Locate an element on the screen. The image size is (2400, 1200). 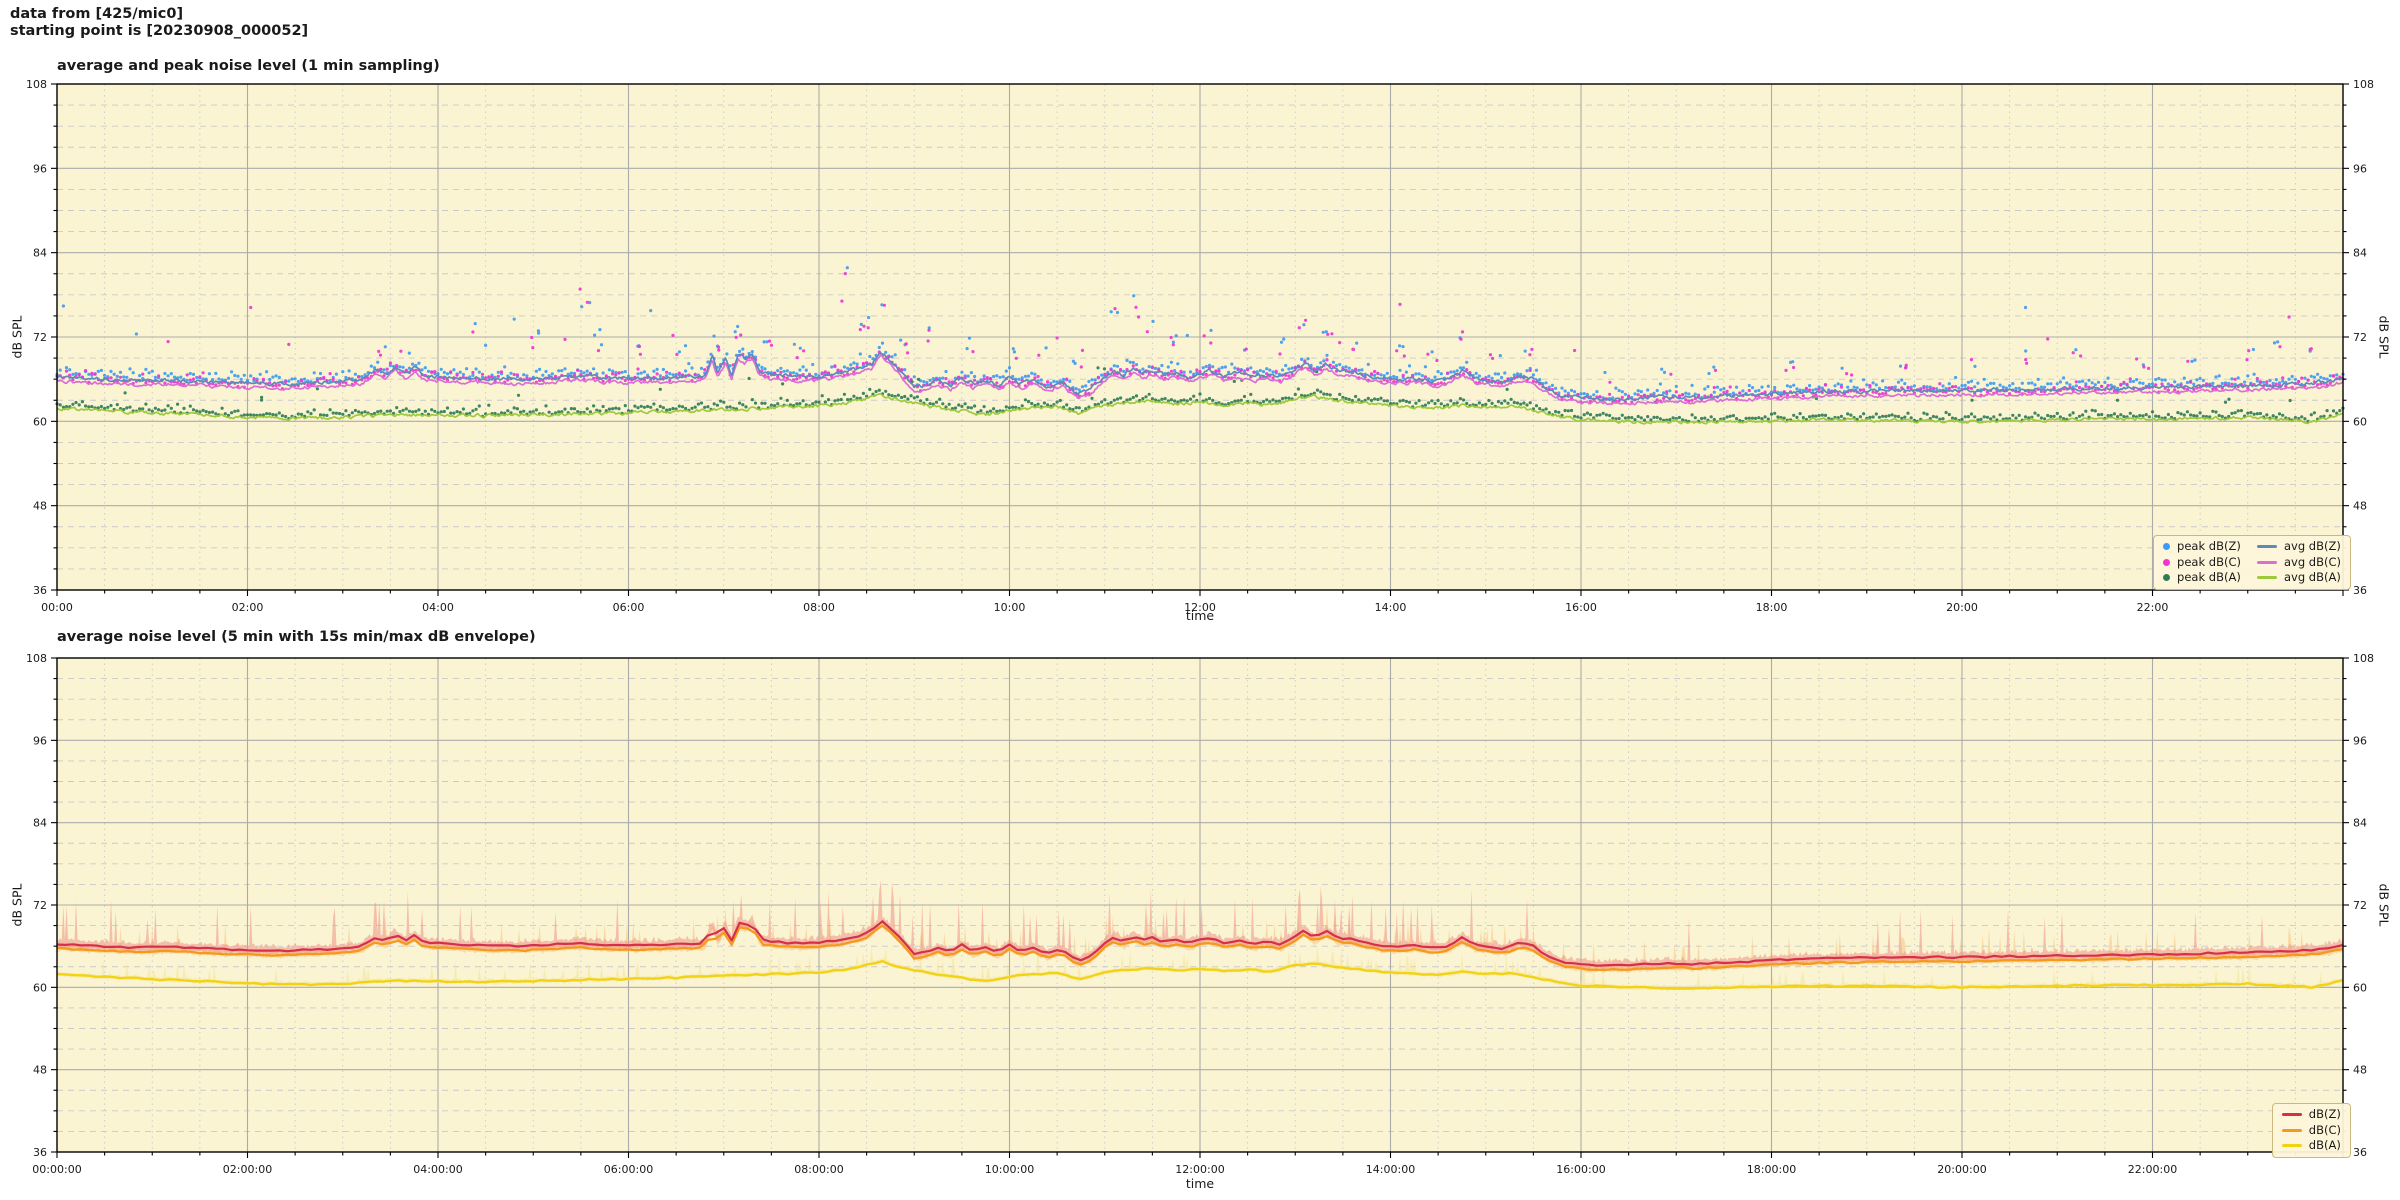
svg-text: 04:00:00 is located at coordinates (437, 1169).